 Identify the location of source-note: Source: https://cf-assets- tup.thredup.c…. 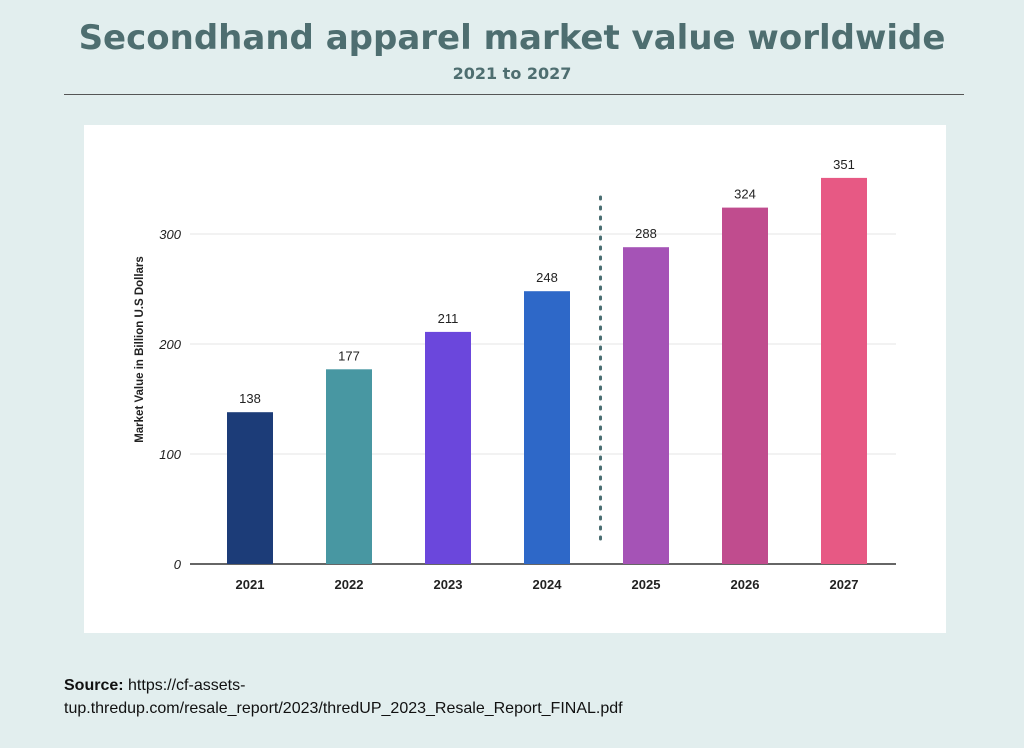
(514, 697).